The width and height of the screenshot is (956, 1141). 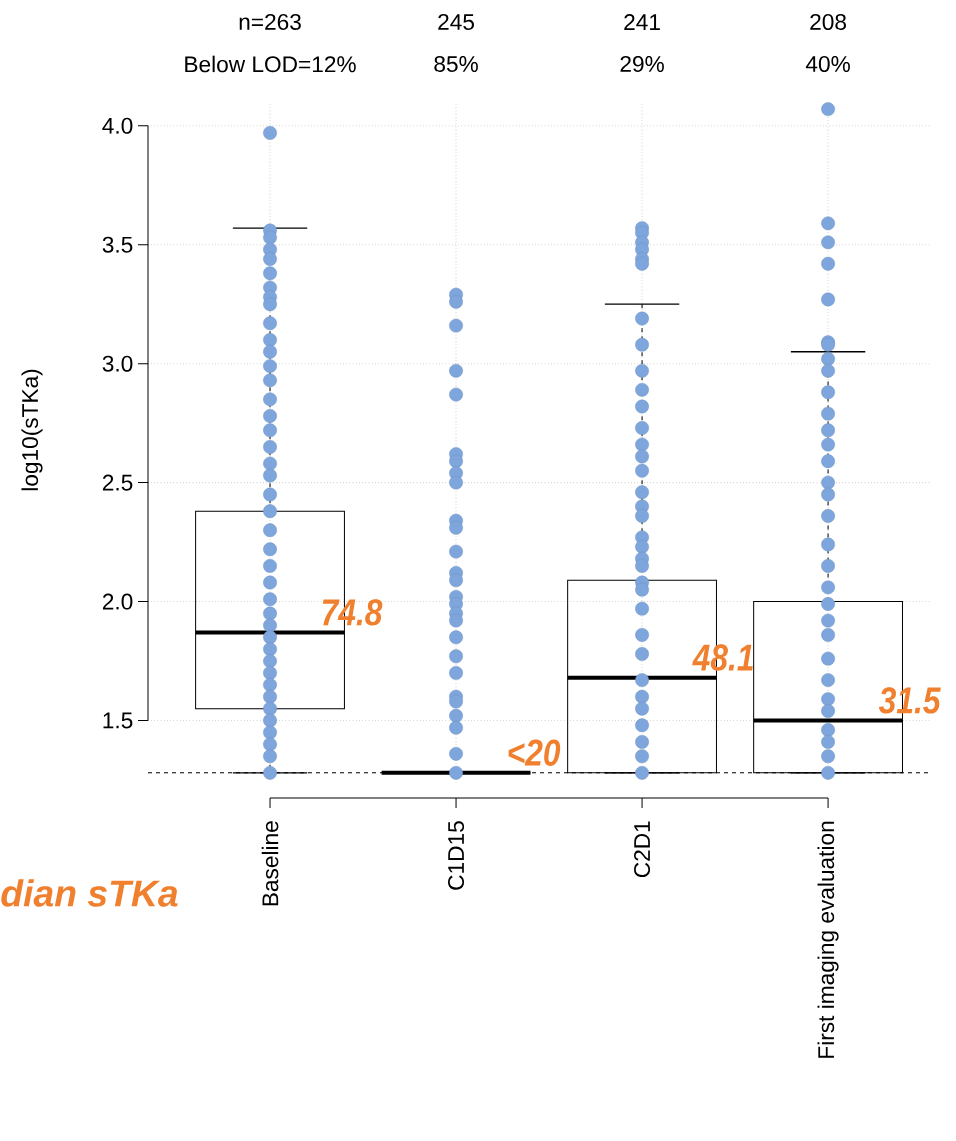 What do you see at coordinates (828, 22) in the screenshot?
I see `text: 208` at bounding box center [828, 22].